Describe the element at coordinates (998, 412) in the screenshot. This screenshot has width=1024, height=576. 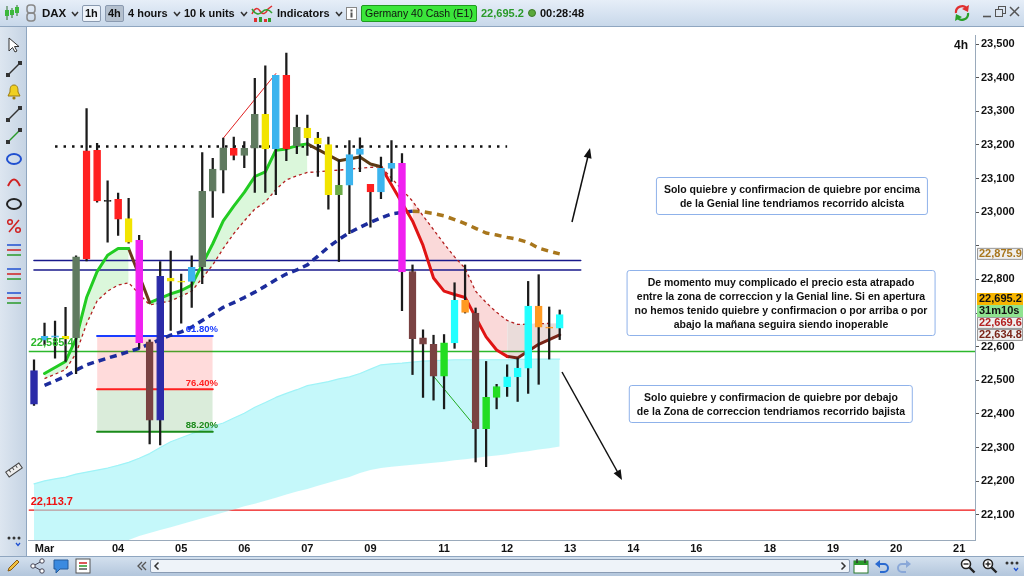
I see `y-tick-label: 22,400` at that location.